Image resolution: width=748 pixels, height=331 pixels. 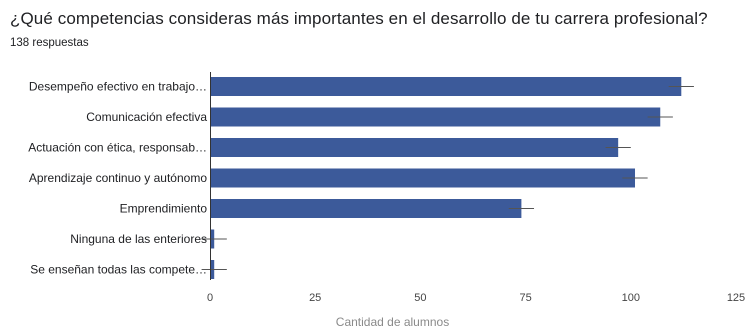 I want to click on x-tick-label: 125, so click(x=736, y=298).